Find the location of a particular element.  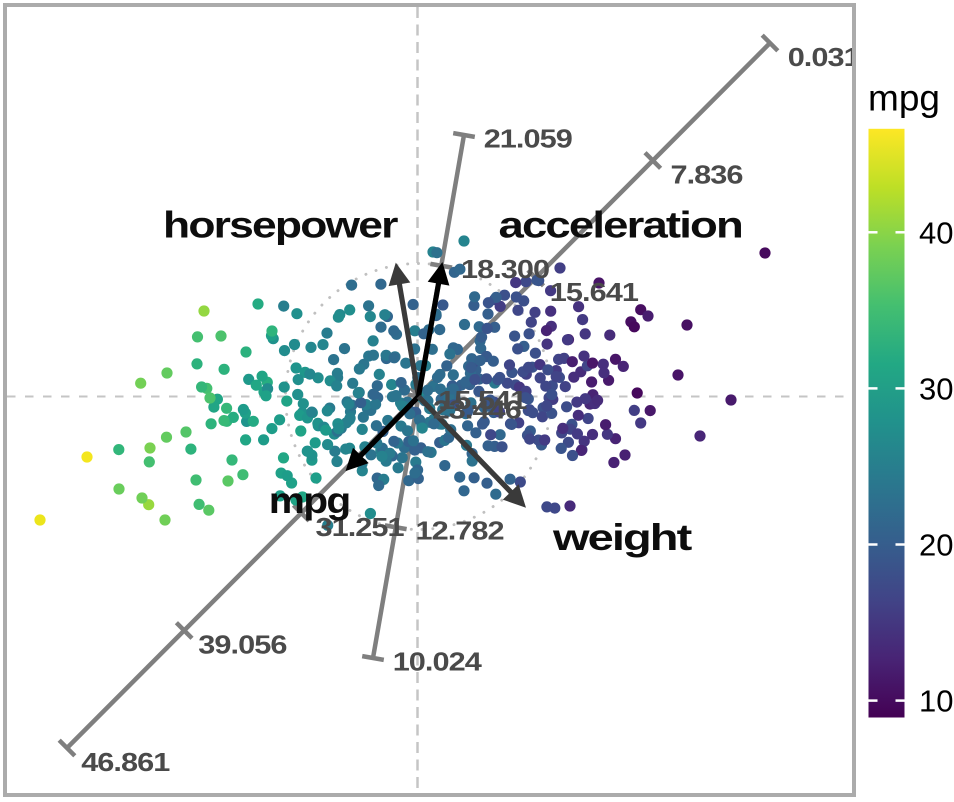

svg-text: 30 is located at coordinates (936, 388).